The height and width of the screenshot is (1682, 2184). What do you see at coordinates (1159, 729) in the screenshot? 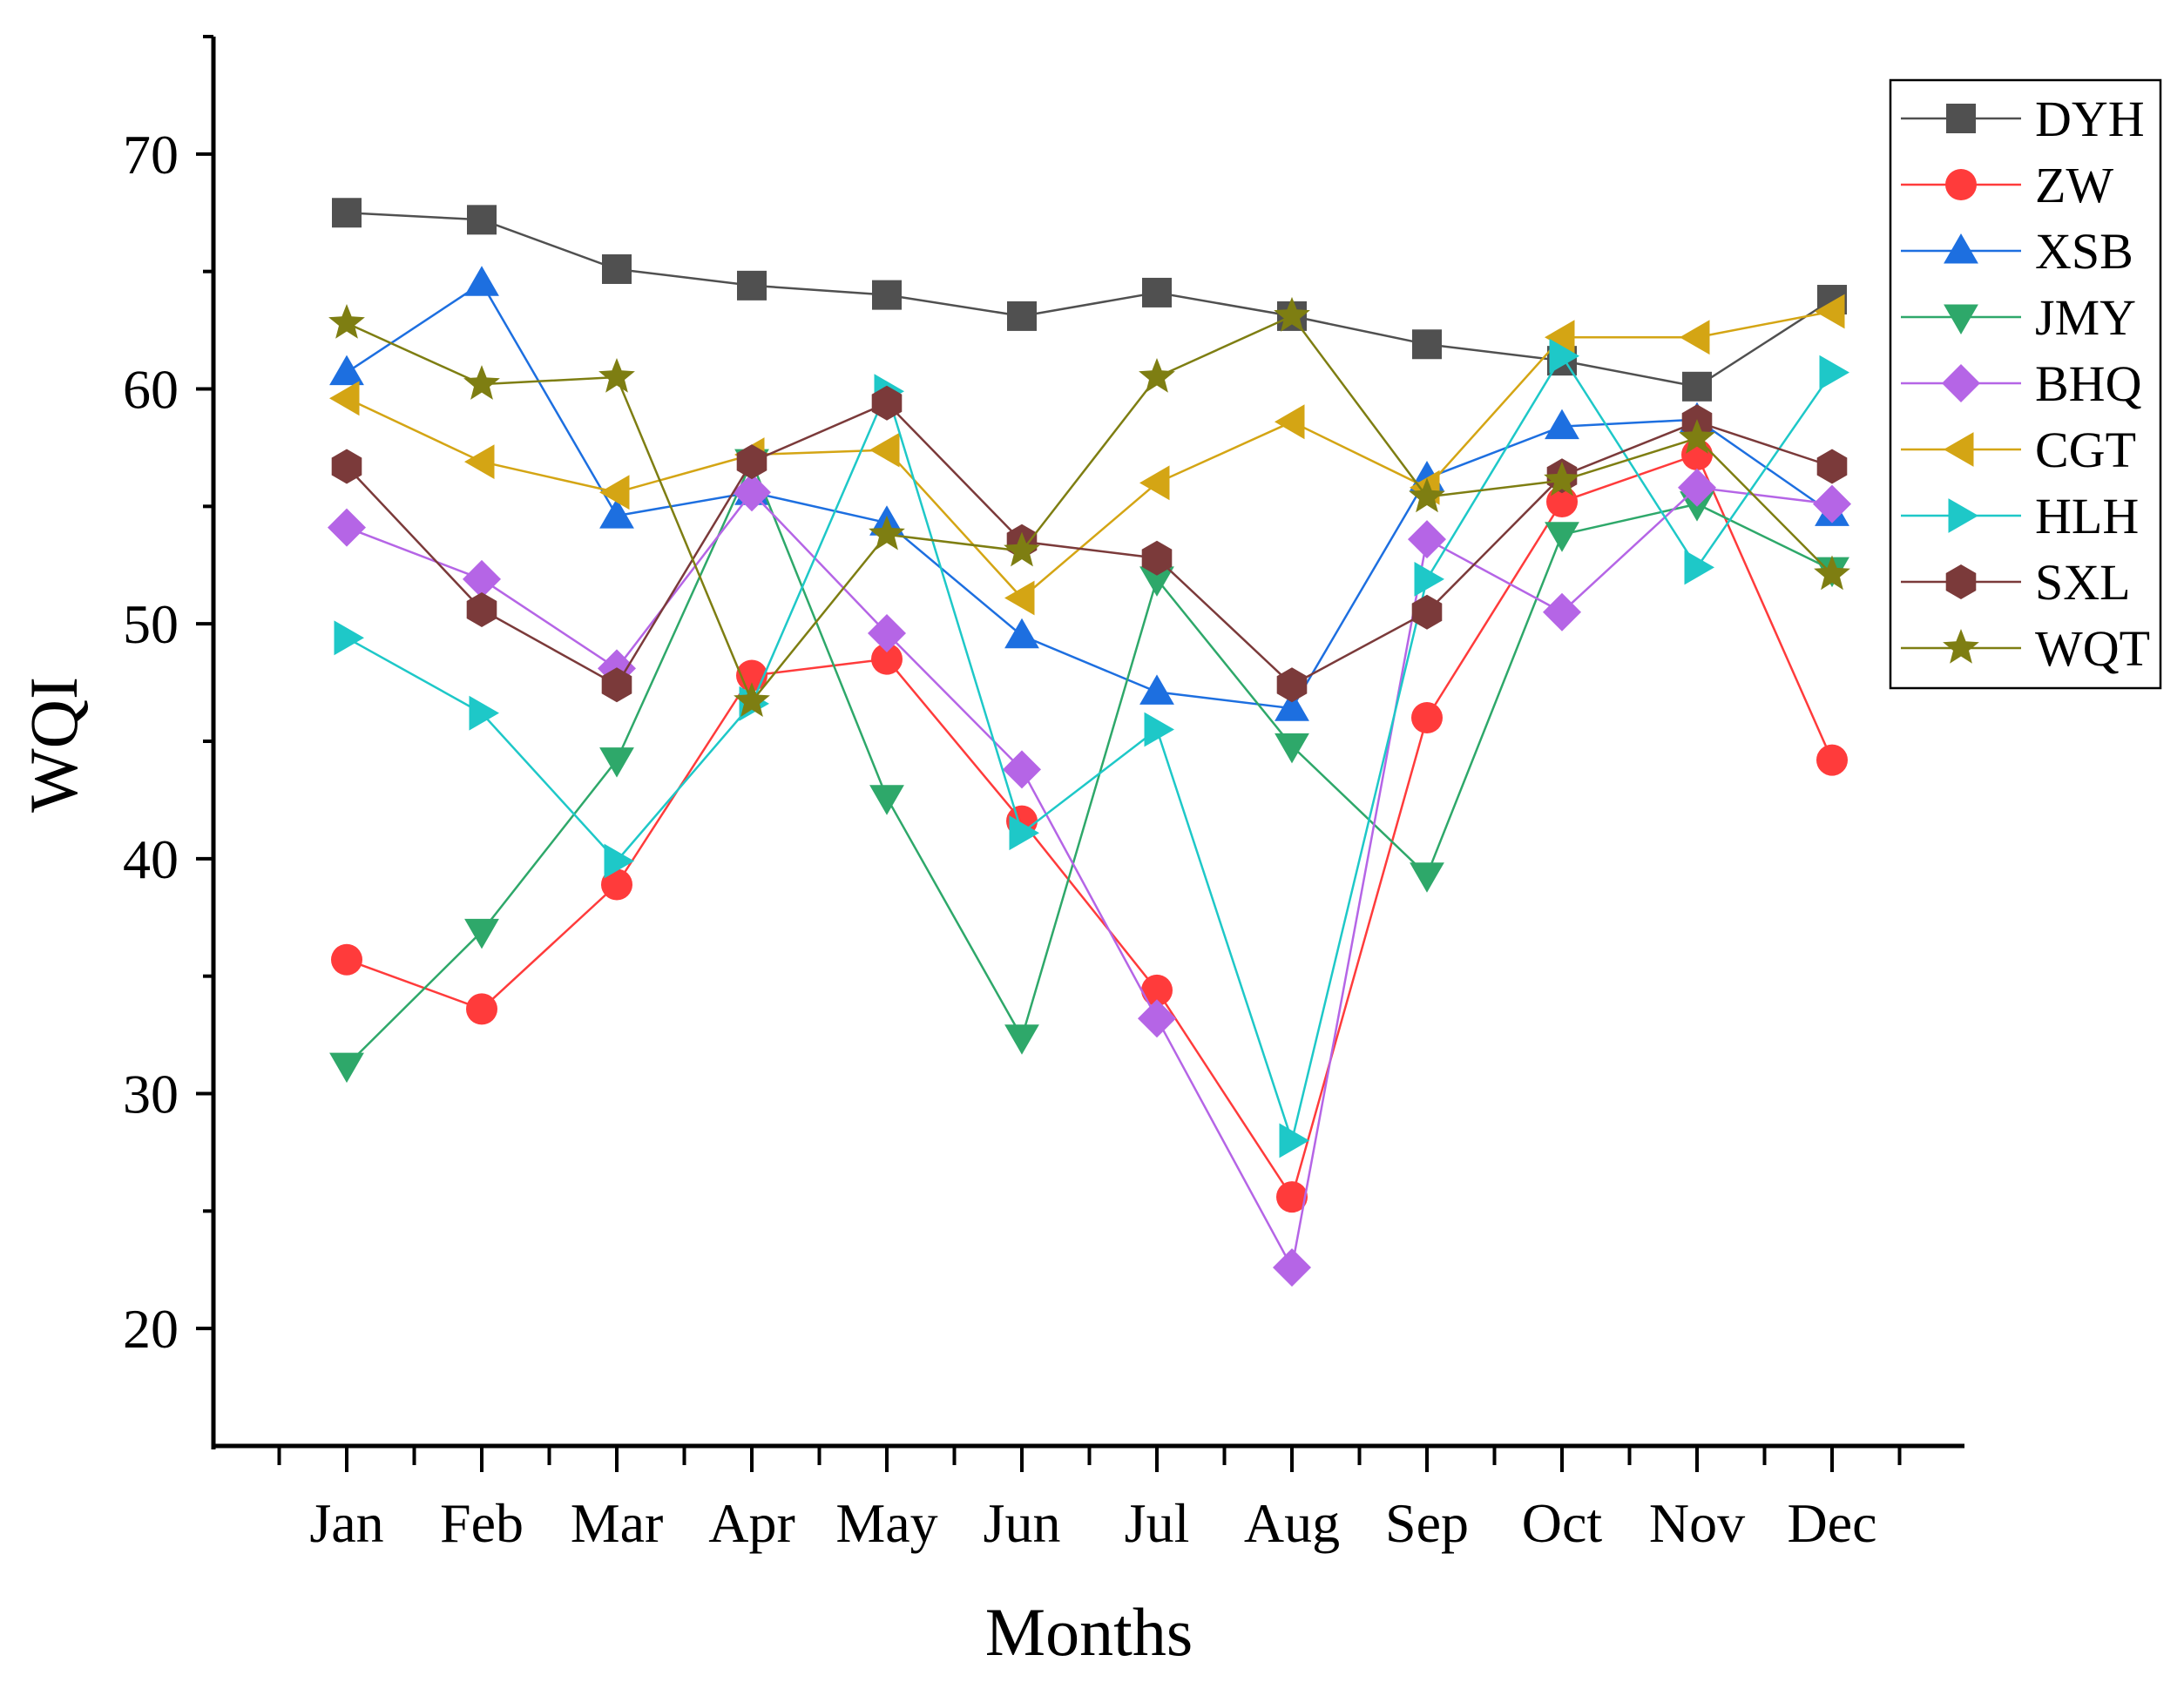
I see `point-hlh-jul` at bounding box center [1159, 729].